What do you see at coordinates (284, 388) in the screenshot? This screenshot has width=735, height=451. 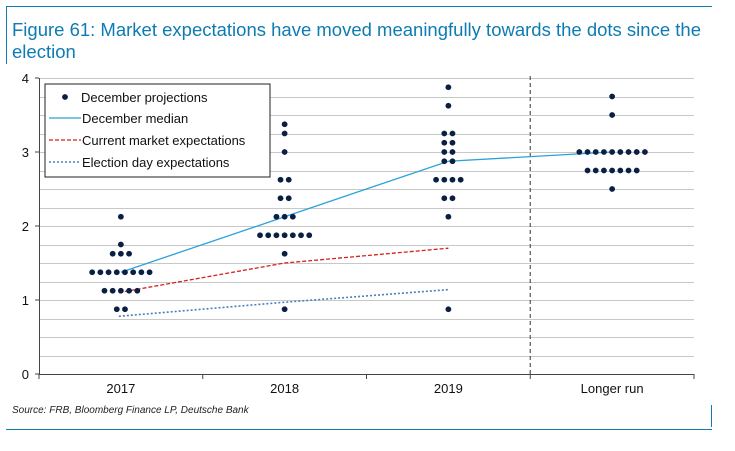 I see `x-tick-label: 2018` at bounding box center [284, 388].